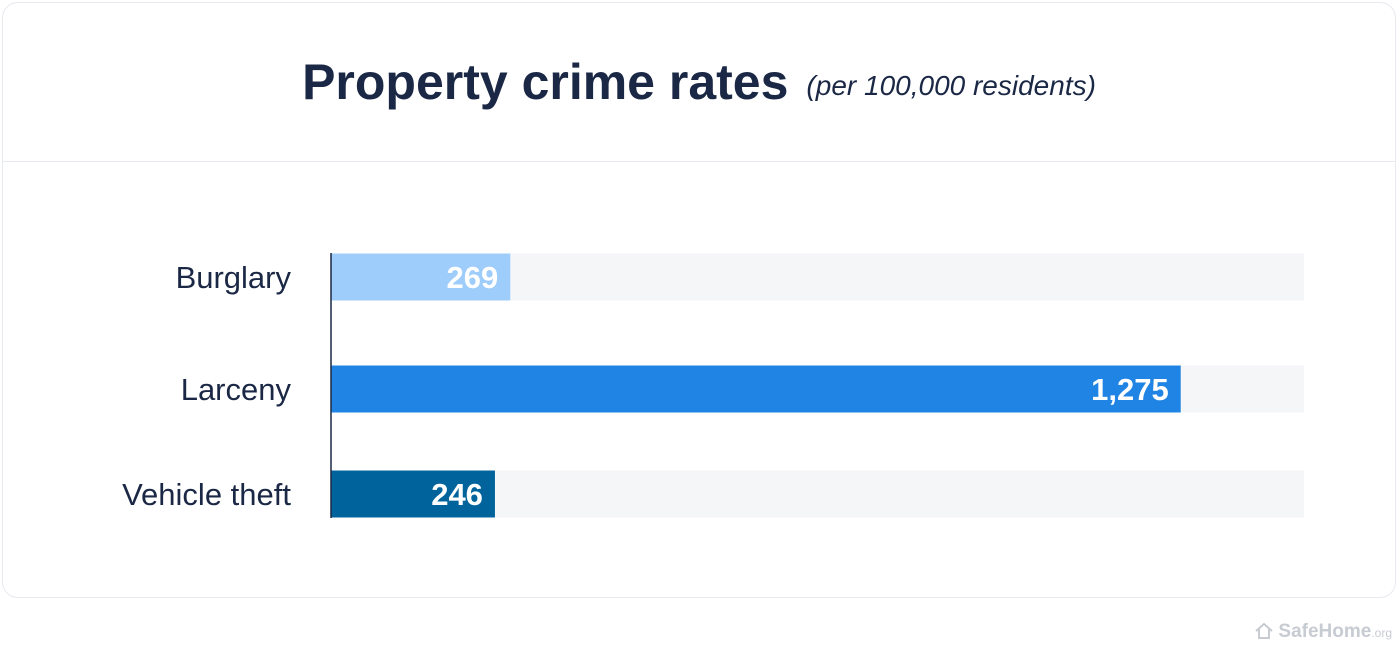 This screenshot has height=649, width=1400. What do you see at coordinates (545, 82) in the screenshot?
I see `chart-title: Property crime rates` at bounding box center [545, 82].